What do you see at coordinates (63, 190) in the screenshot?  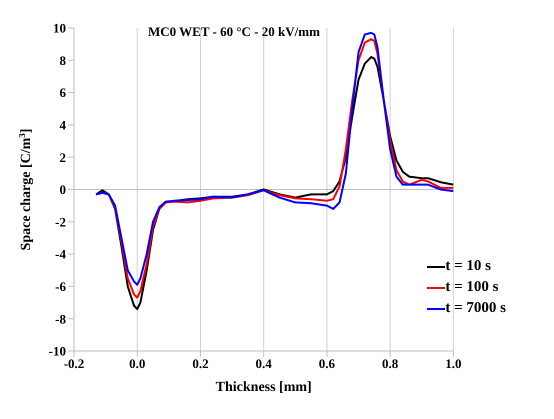 I see `y-tick-label: 0` at bounding box center [63, 190].